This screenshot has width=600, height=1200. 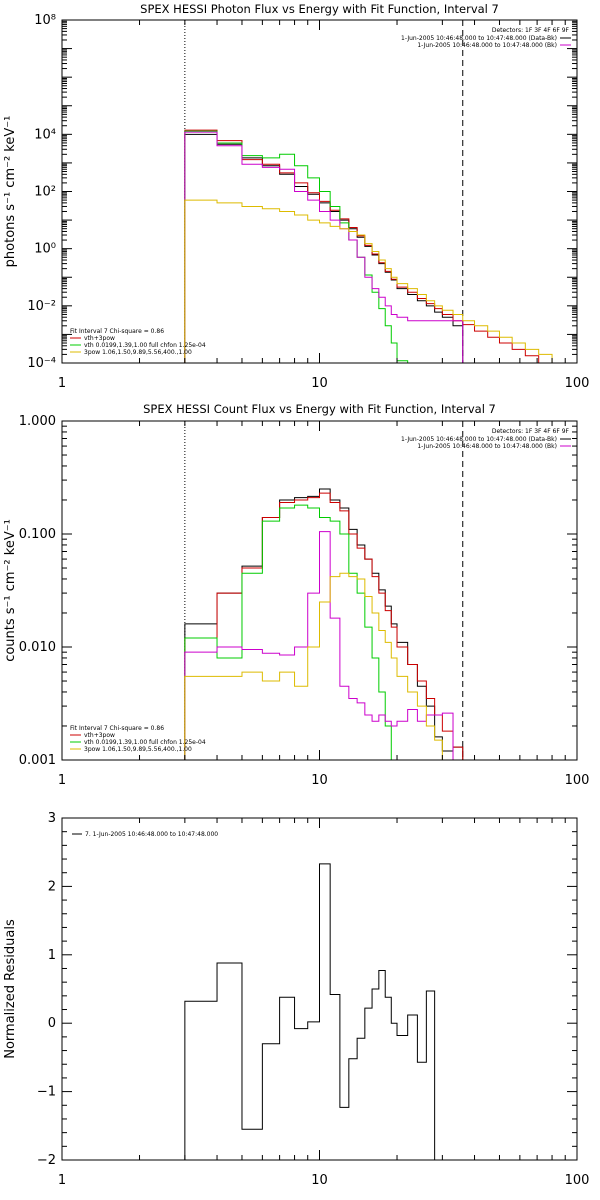 What do you see at coordinates (52, 1023) in the screenshot?
I see `y-tick-label: 0` at bounding box center [52, 1023].